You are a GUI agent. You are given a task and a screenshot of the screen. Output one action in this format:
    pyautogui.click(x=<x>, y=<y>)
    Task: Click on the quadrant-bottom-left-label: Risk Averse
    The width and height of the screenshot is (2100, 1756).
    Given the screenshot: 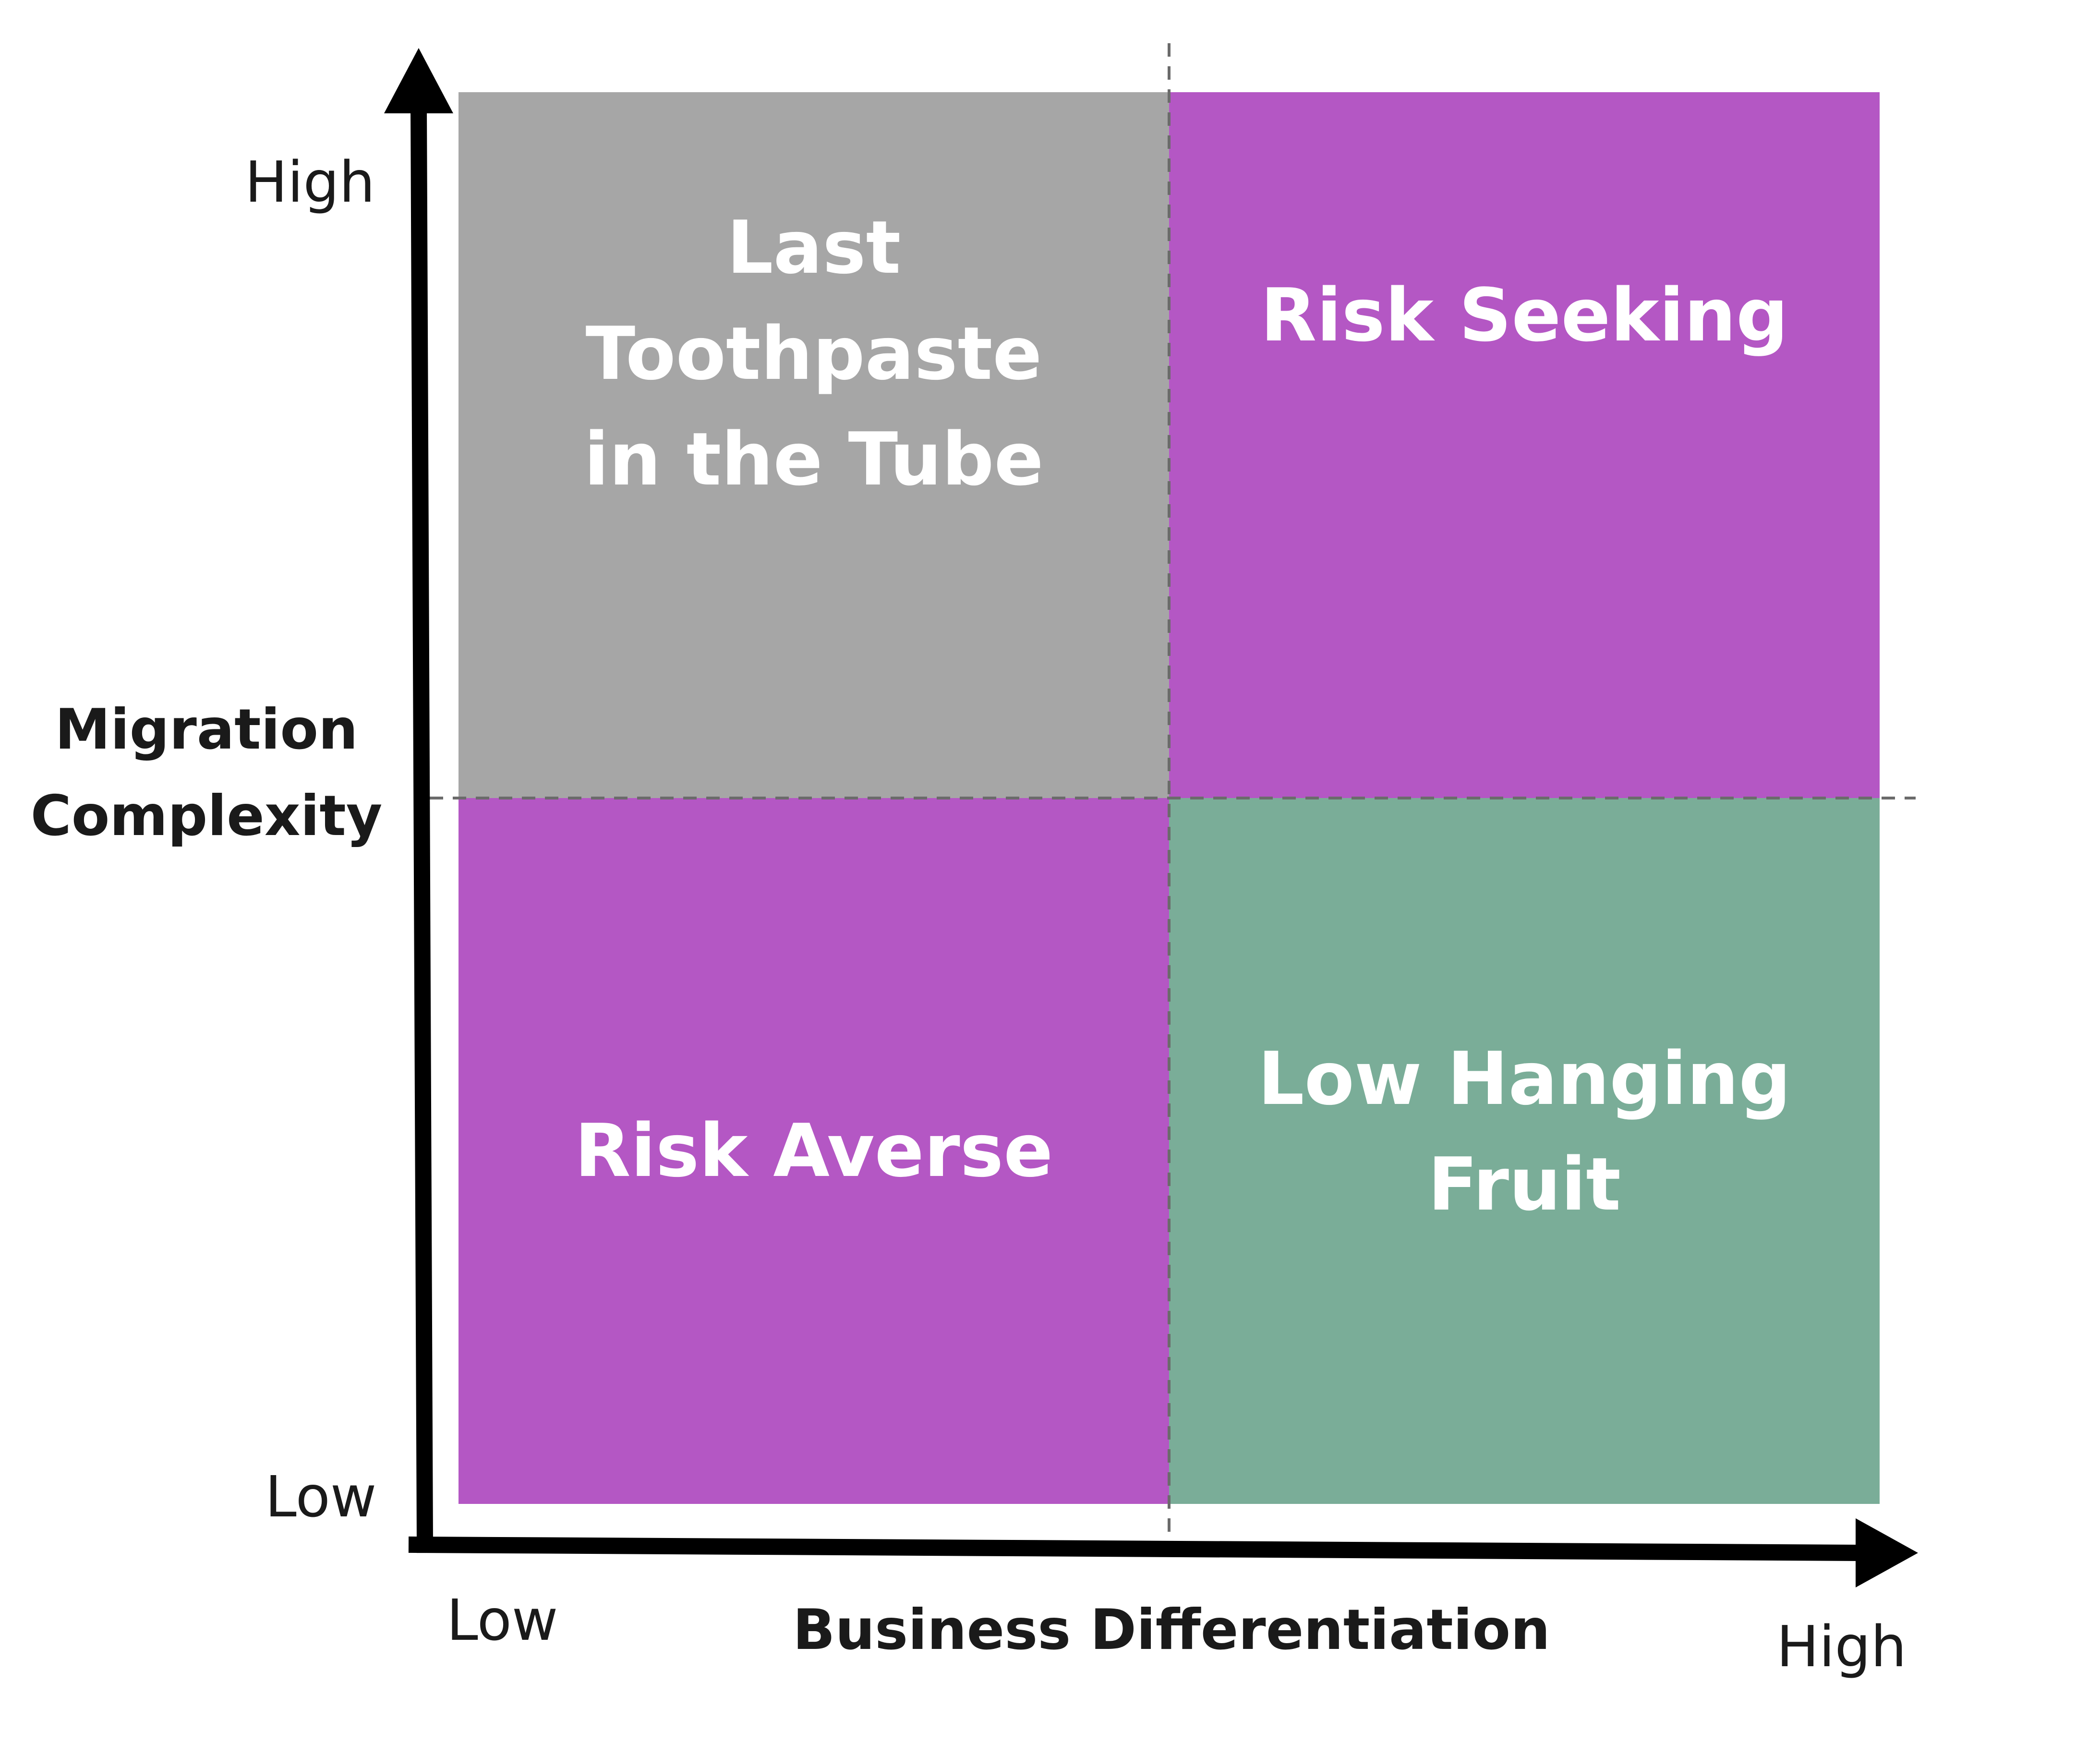 What is the action you would take?
    pyautogui.click(x=813, y=1150)
    